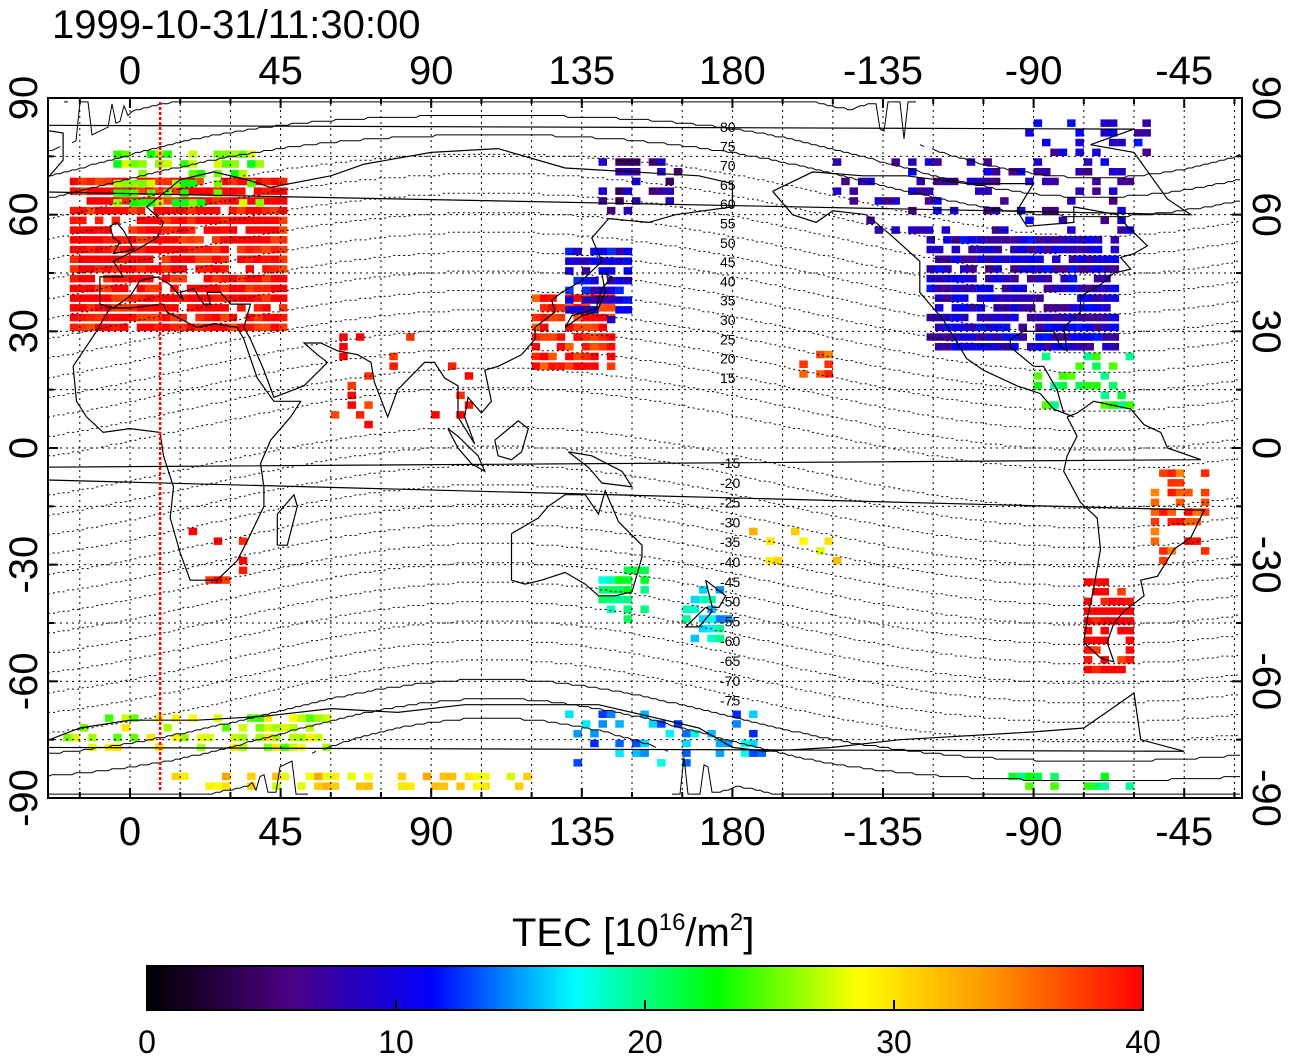 The image size is (1292, 1062). I want to click on tec-cell-antarctic-south, so click(469, 776).